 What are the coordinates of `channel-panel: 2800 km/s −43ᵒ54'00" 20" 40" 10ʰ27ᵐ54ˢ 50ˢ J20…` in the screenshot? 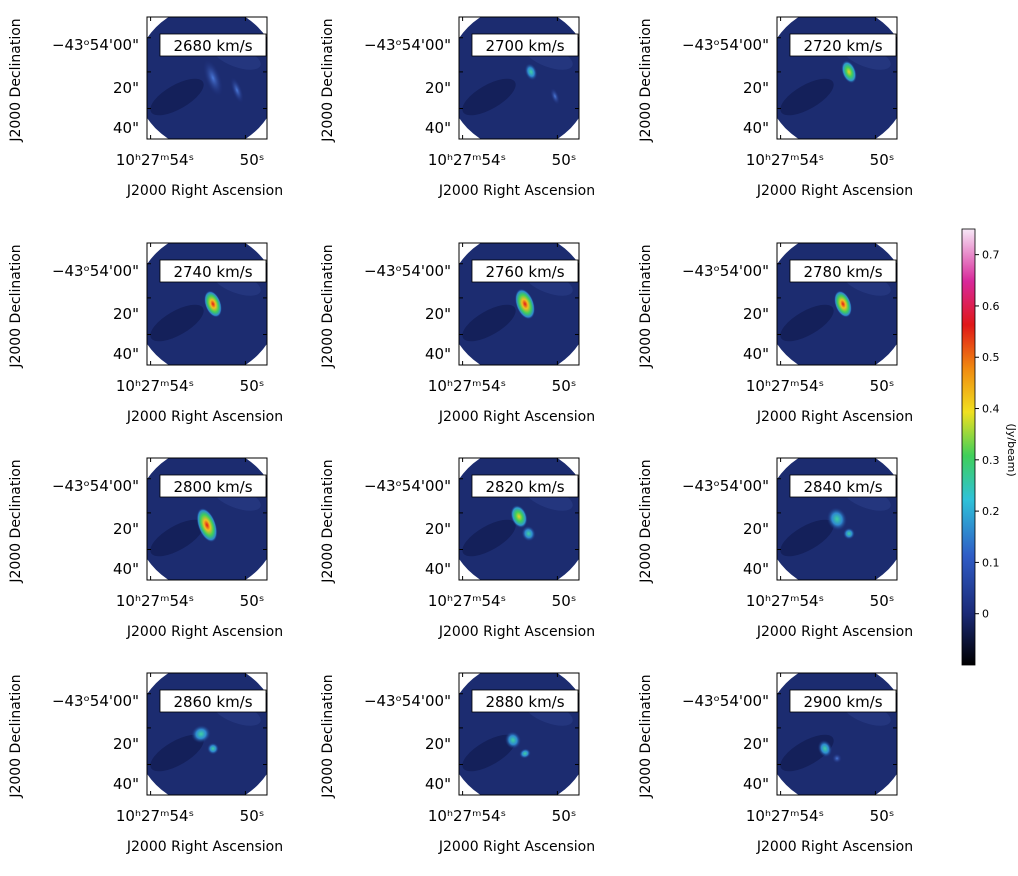 It's located at (145, 548).